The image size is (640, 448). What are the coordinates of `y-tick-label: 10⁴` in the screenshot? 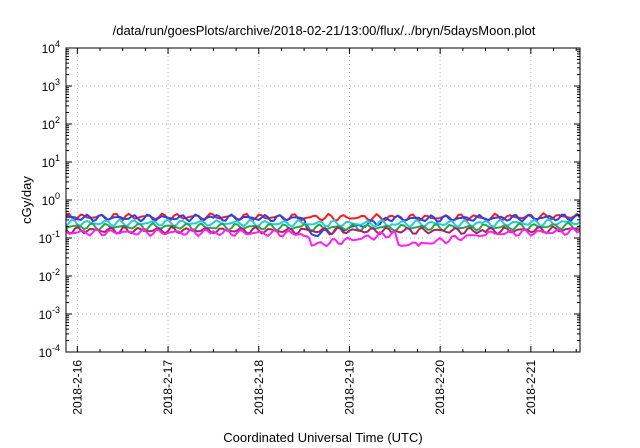 It's located at (51, 47).